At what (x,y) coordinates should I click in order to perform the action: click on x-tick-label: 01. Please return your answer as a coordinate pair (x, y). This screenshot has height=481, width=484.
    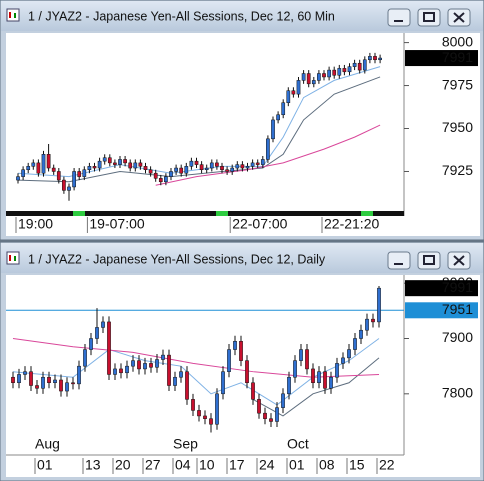
    Looking at the image, I should click on (45, 465).